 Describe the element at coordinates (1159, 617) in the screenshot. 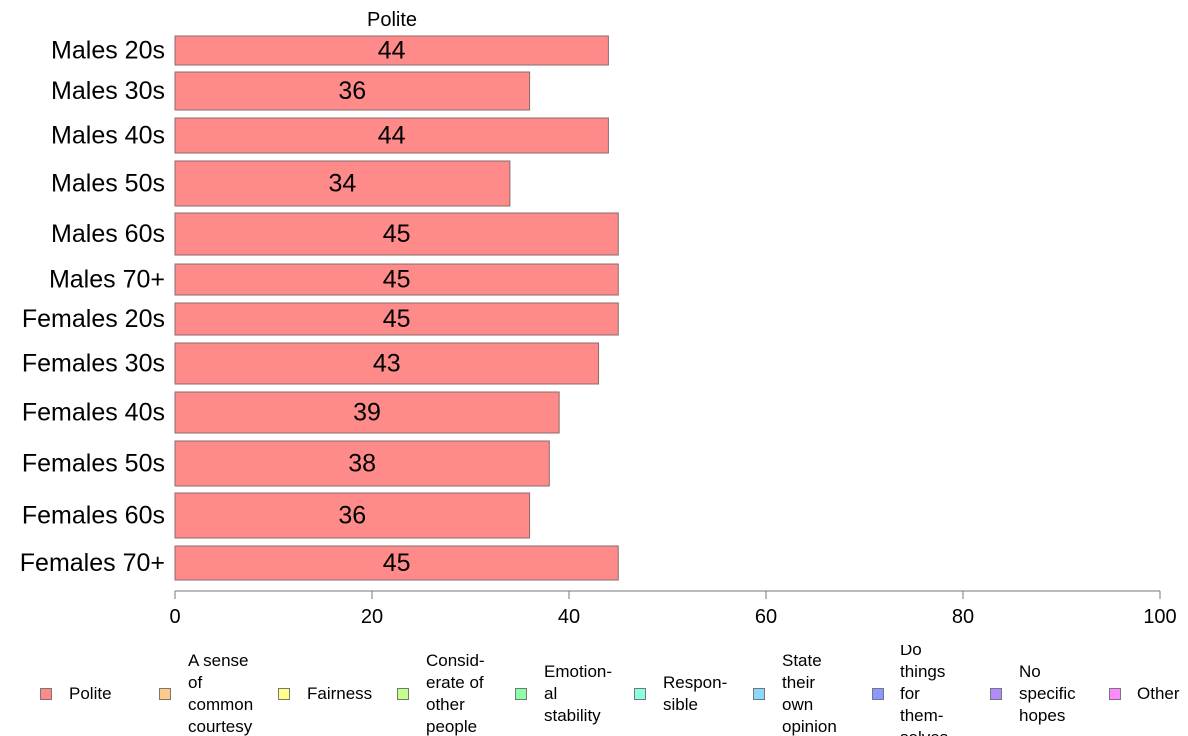

I see `x-tick-label: 100` at that location.